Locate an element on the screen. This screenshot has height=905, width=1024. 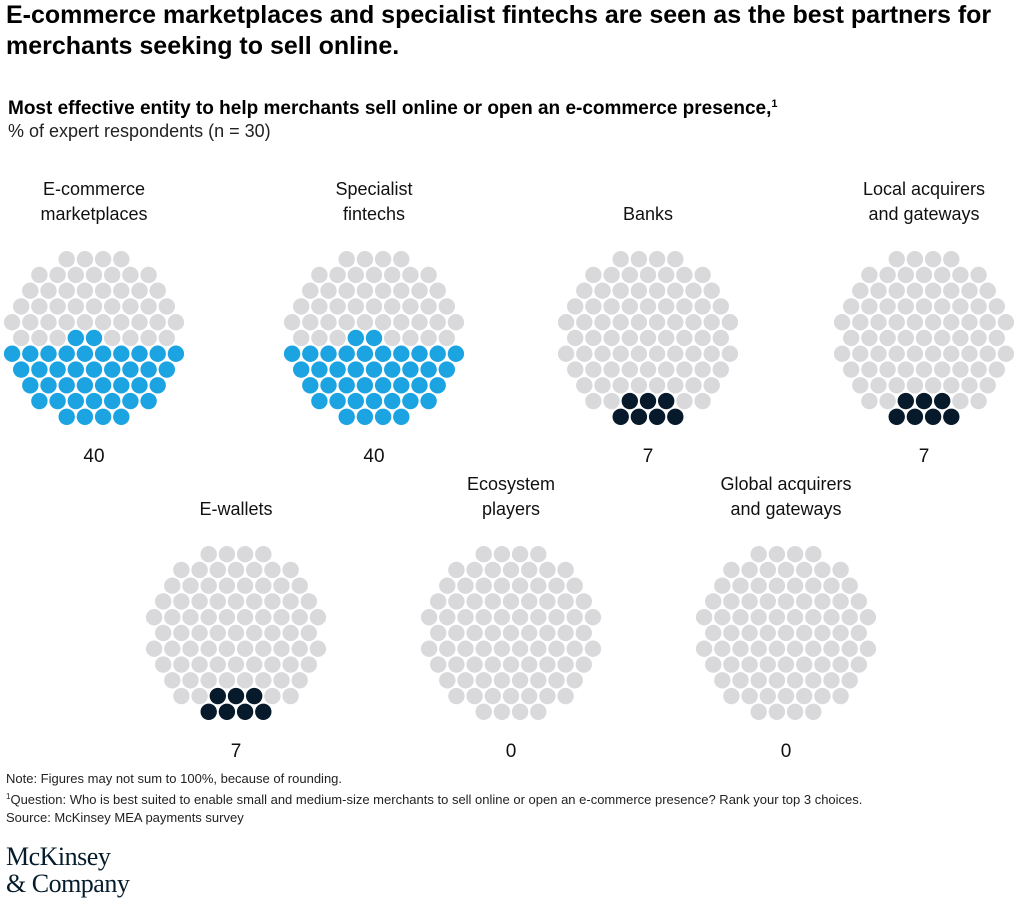
category-label: E-wallets is located at coordinates (235, 509).